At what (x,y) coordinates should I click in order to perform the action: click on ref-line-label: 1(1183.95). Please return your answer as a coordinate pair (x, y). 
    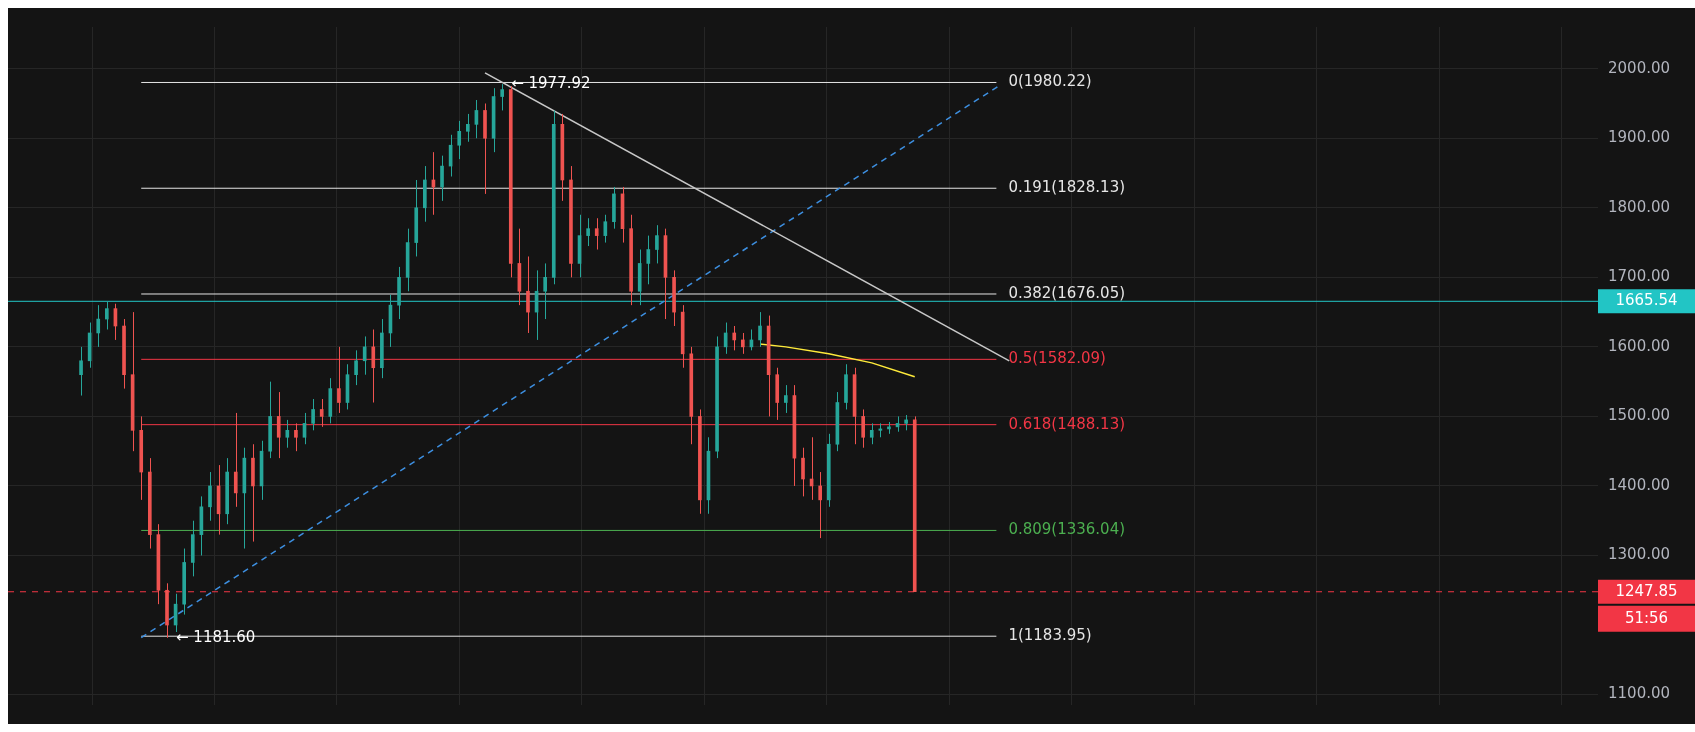
    Looking at the image, I should click on (1050, 635).